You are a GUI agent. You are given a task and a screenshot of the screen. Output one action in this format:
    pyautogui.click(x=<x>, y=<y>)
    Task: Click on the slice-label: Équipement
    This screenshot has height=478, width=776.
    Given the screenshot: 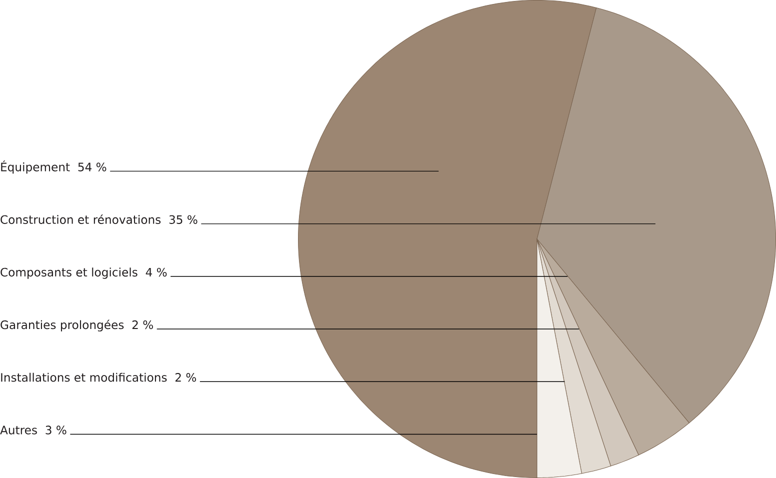 What is the action you would take?
    pyautogui.click(x=35, y=167)
    